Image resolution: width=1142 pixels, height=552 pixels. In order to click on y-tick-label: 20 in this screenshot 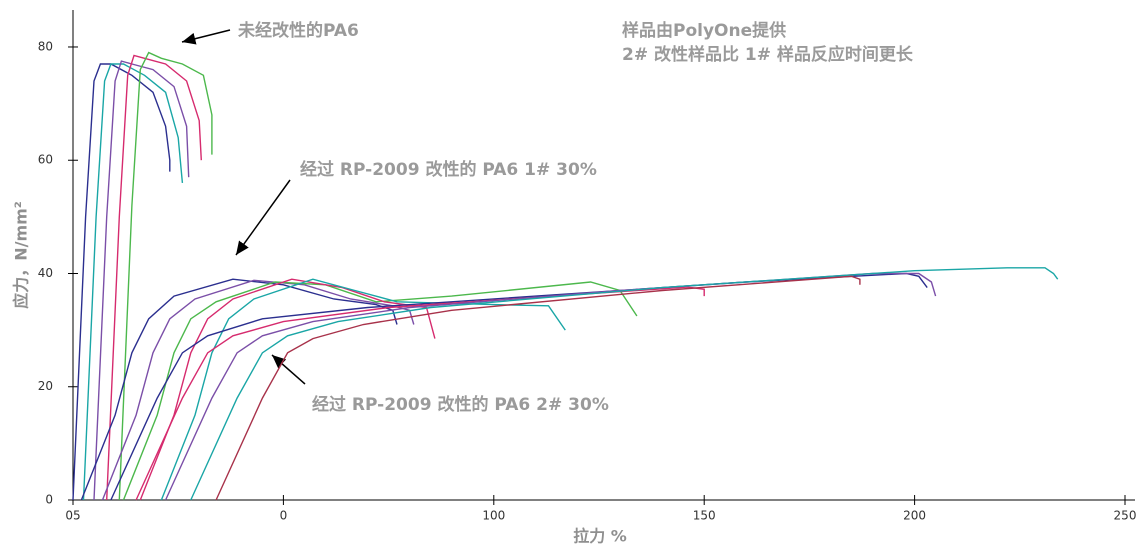, I will do `click(45, 386)`.